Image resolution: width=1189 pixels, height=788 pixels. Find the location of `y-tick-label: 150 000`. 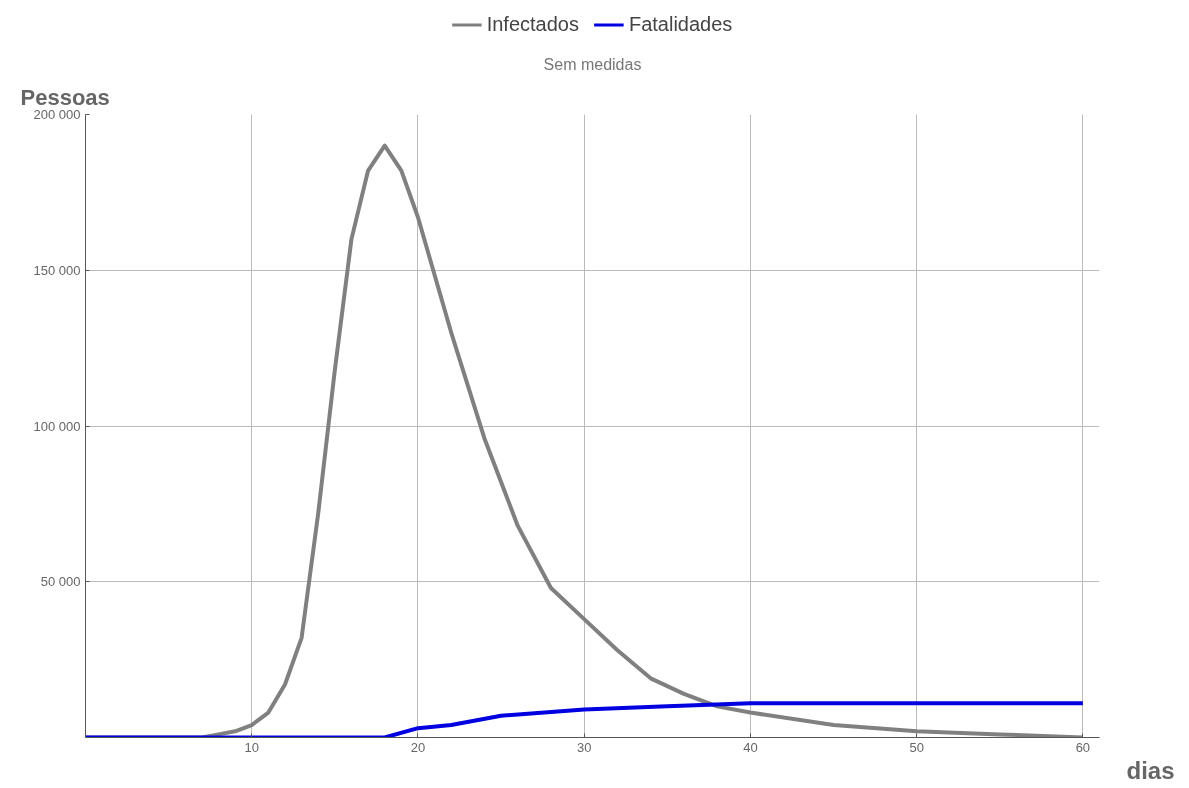

y-tick-label: 150 000 is located at coordinates (57, 270).